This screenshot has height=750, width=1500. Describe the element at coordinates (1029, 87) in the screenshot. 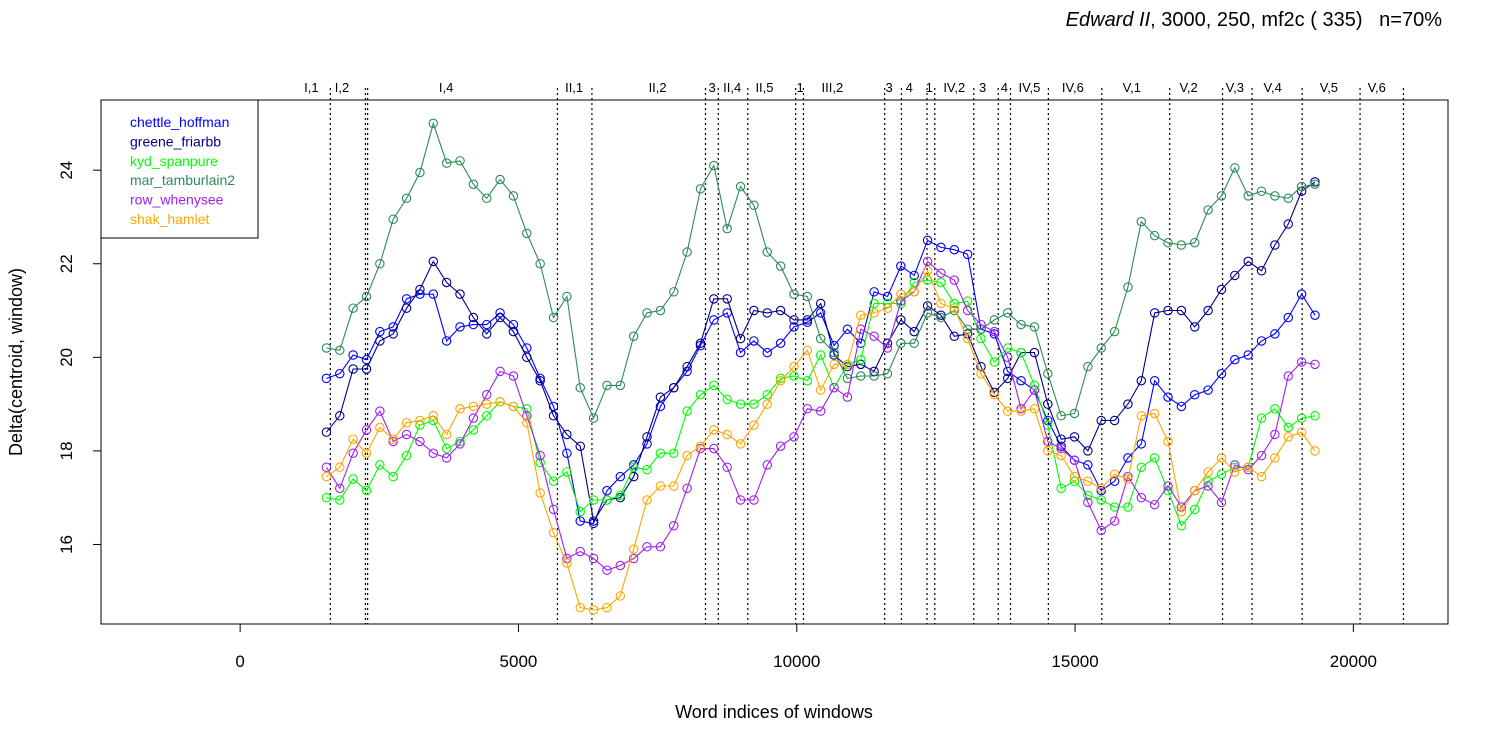

I see `scene-label: IV,5` at that location.